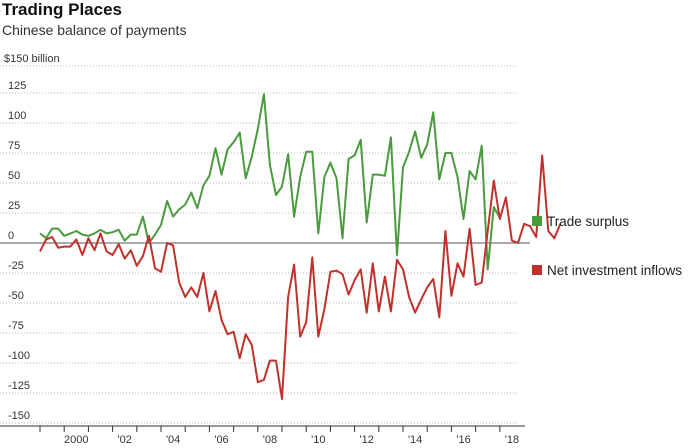  What do you see at coordinates (270, 440) in the screenshot?
I see `x-tick-label: '08` at bounding box center [270, 440].